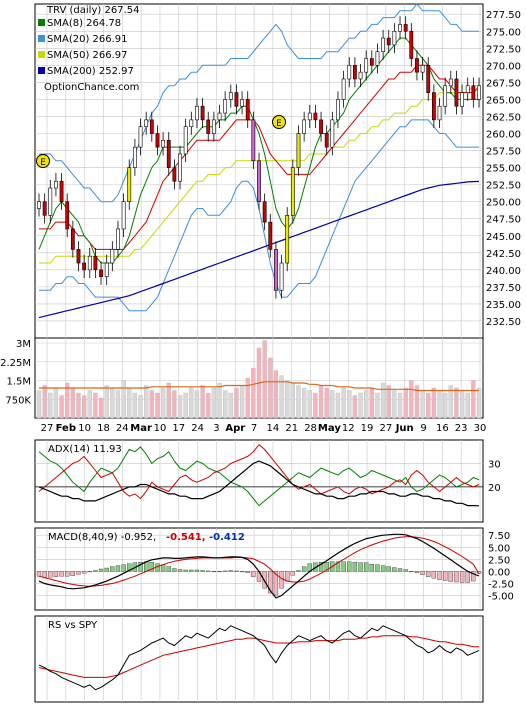 This screenshot has width=526, height=710. I want to click on x-tick-label: 10, so click(84, 428).